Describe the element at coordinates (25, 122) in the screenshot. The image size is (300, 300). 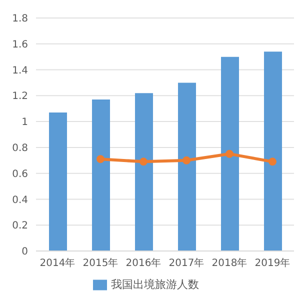
I see `y-tick-label: 1` at that location.